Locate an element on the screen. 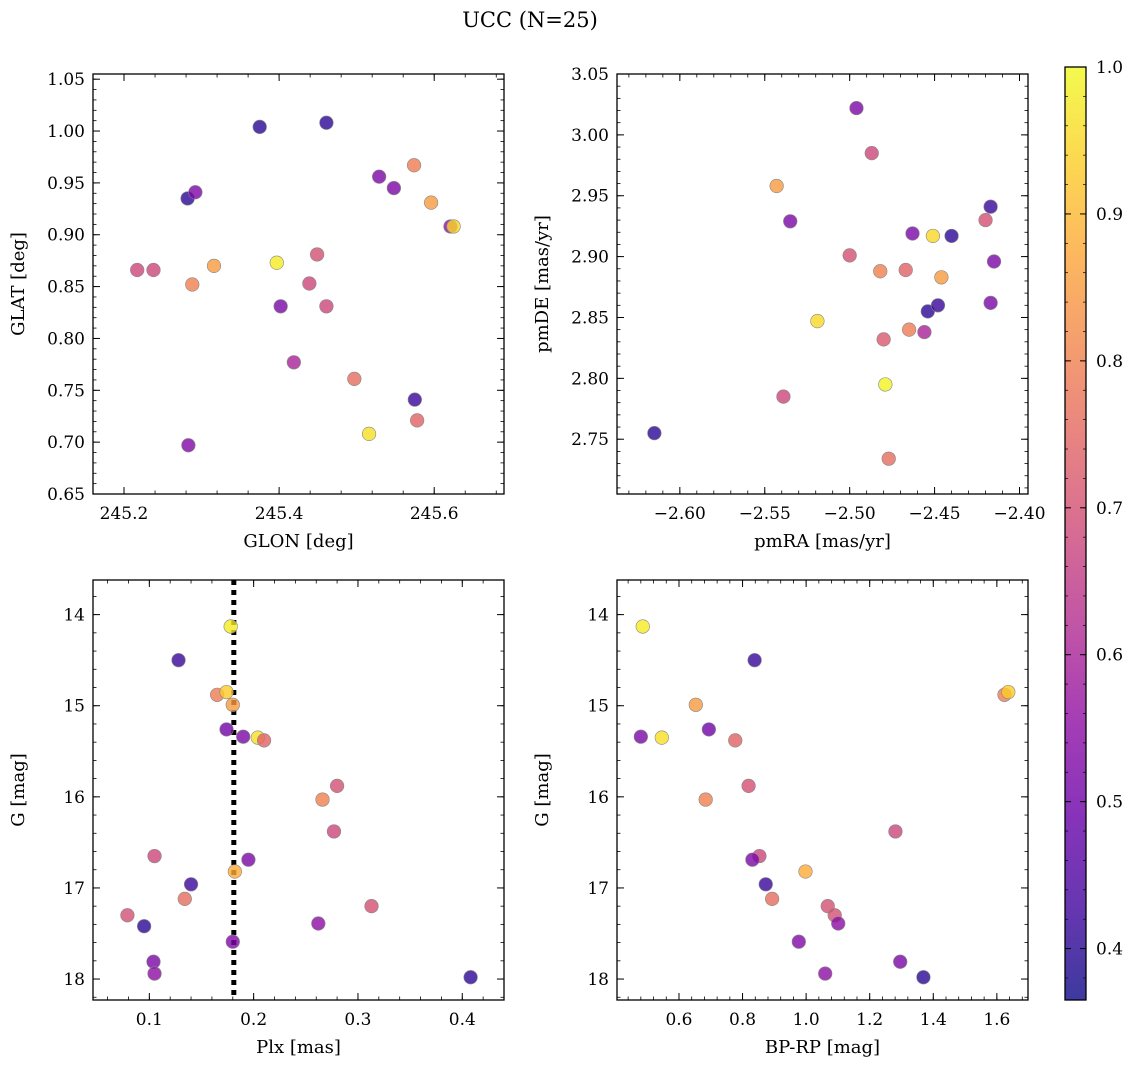 The image size is (1136, 1067). x-axis-label: BP-RP [mag] is located at coordinates (822, 1047).